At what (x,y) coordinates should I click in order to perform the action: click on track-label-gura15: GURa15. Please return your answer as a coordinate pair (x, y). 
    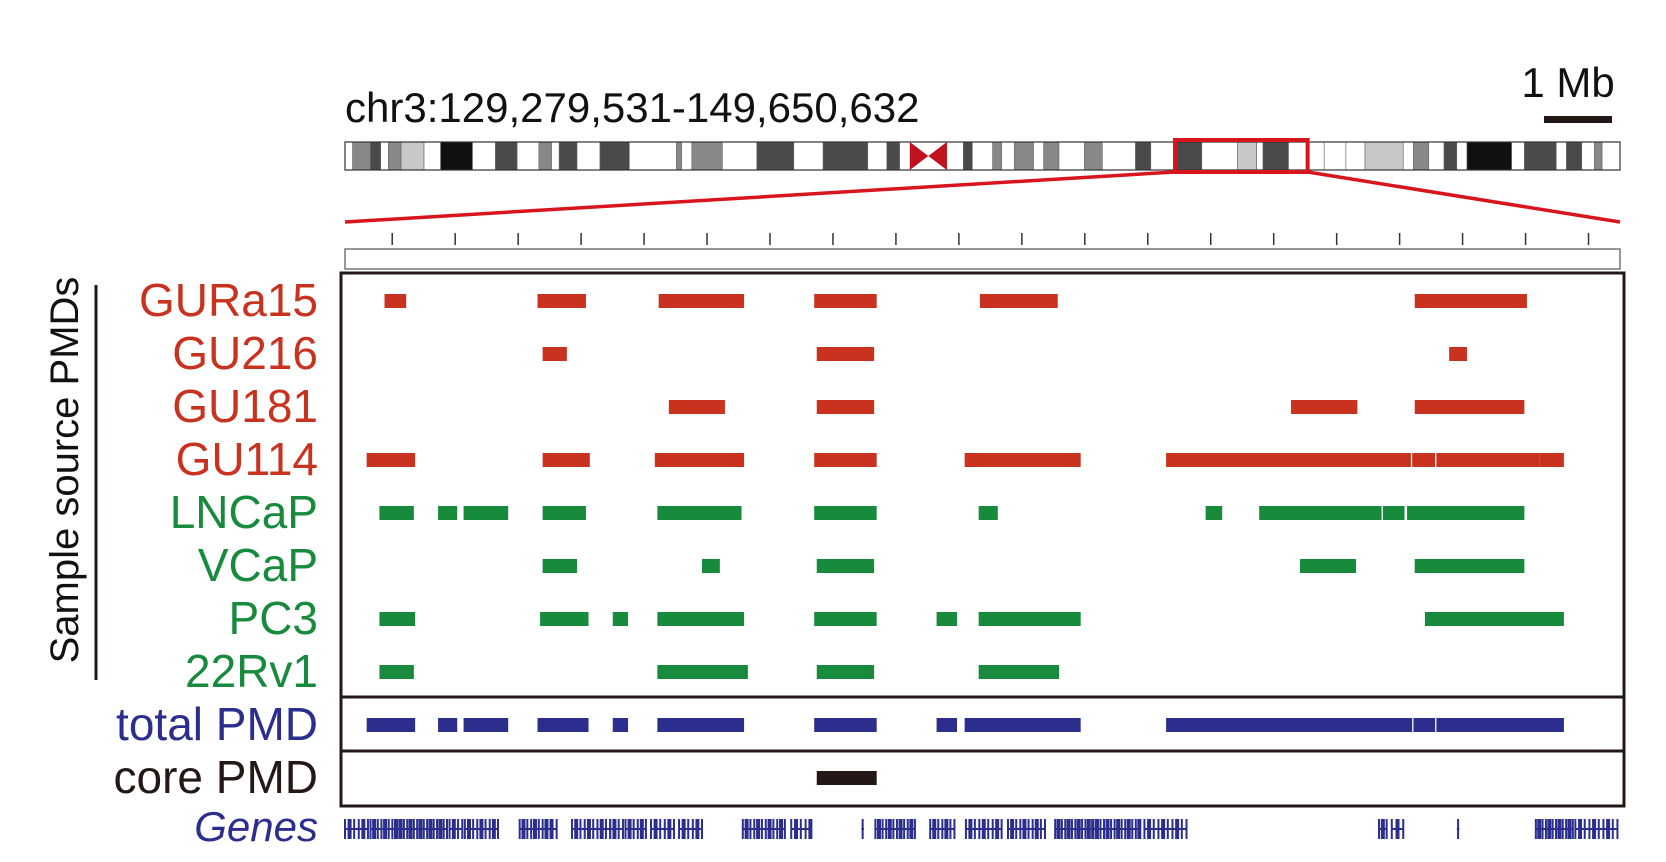
    Looking at the image, I should click on (228, 300).